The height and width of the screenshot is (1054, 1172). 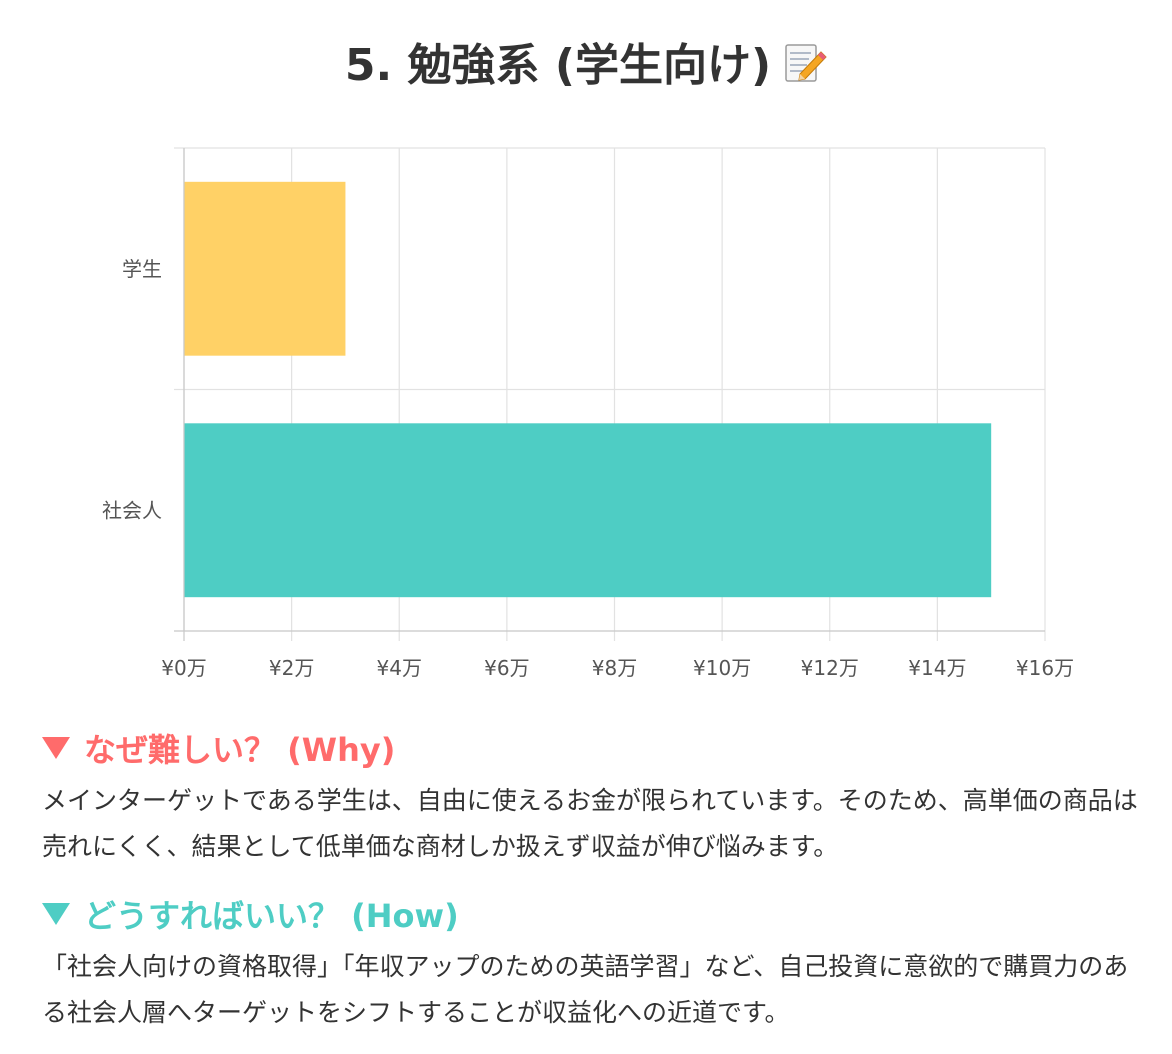 What do you see at coordinates (588, 510) in the screenshot?
I see `bar-adult` at bounding box center [588, 510].